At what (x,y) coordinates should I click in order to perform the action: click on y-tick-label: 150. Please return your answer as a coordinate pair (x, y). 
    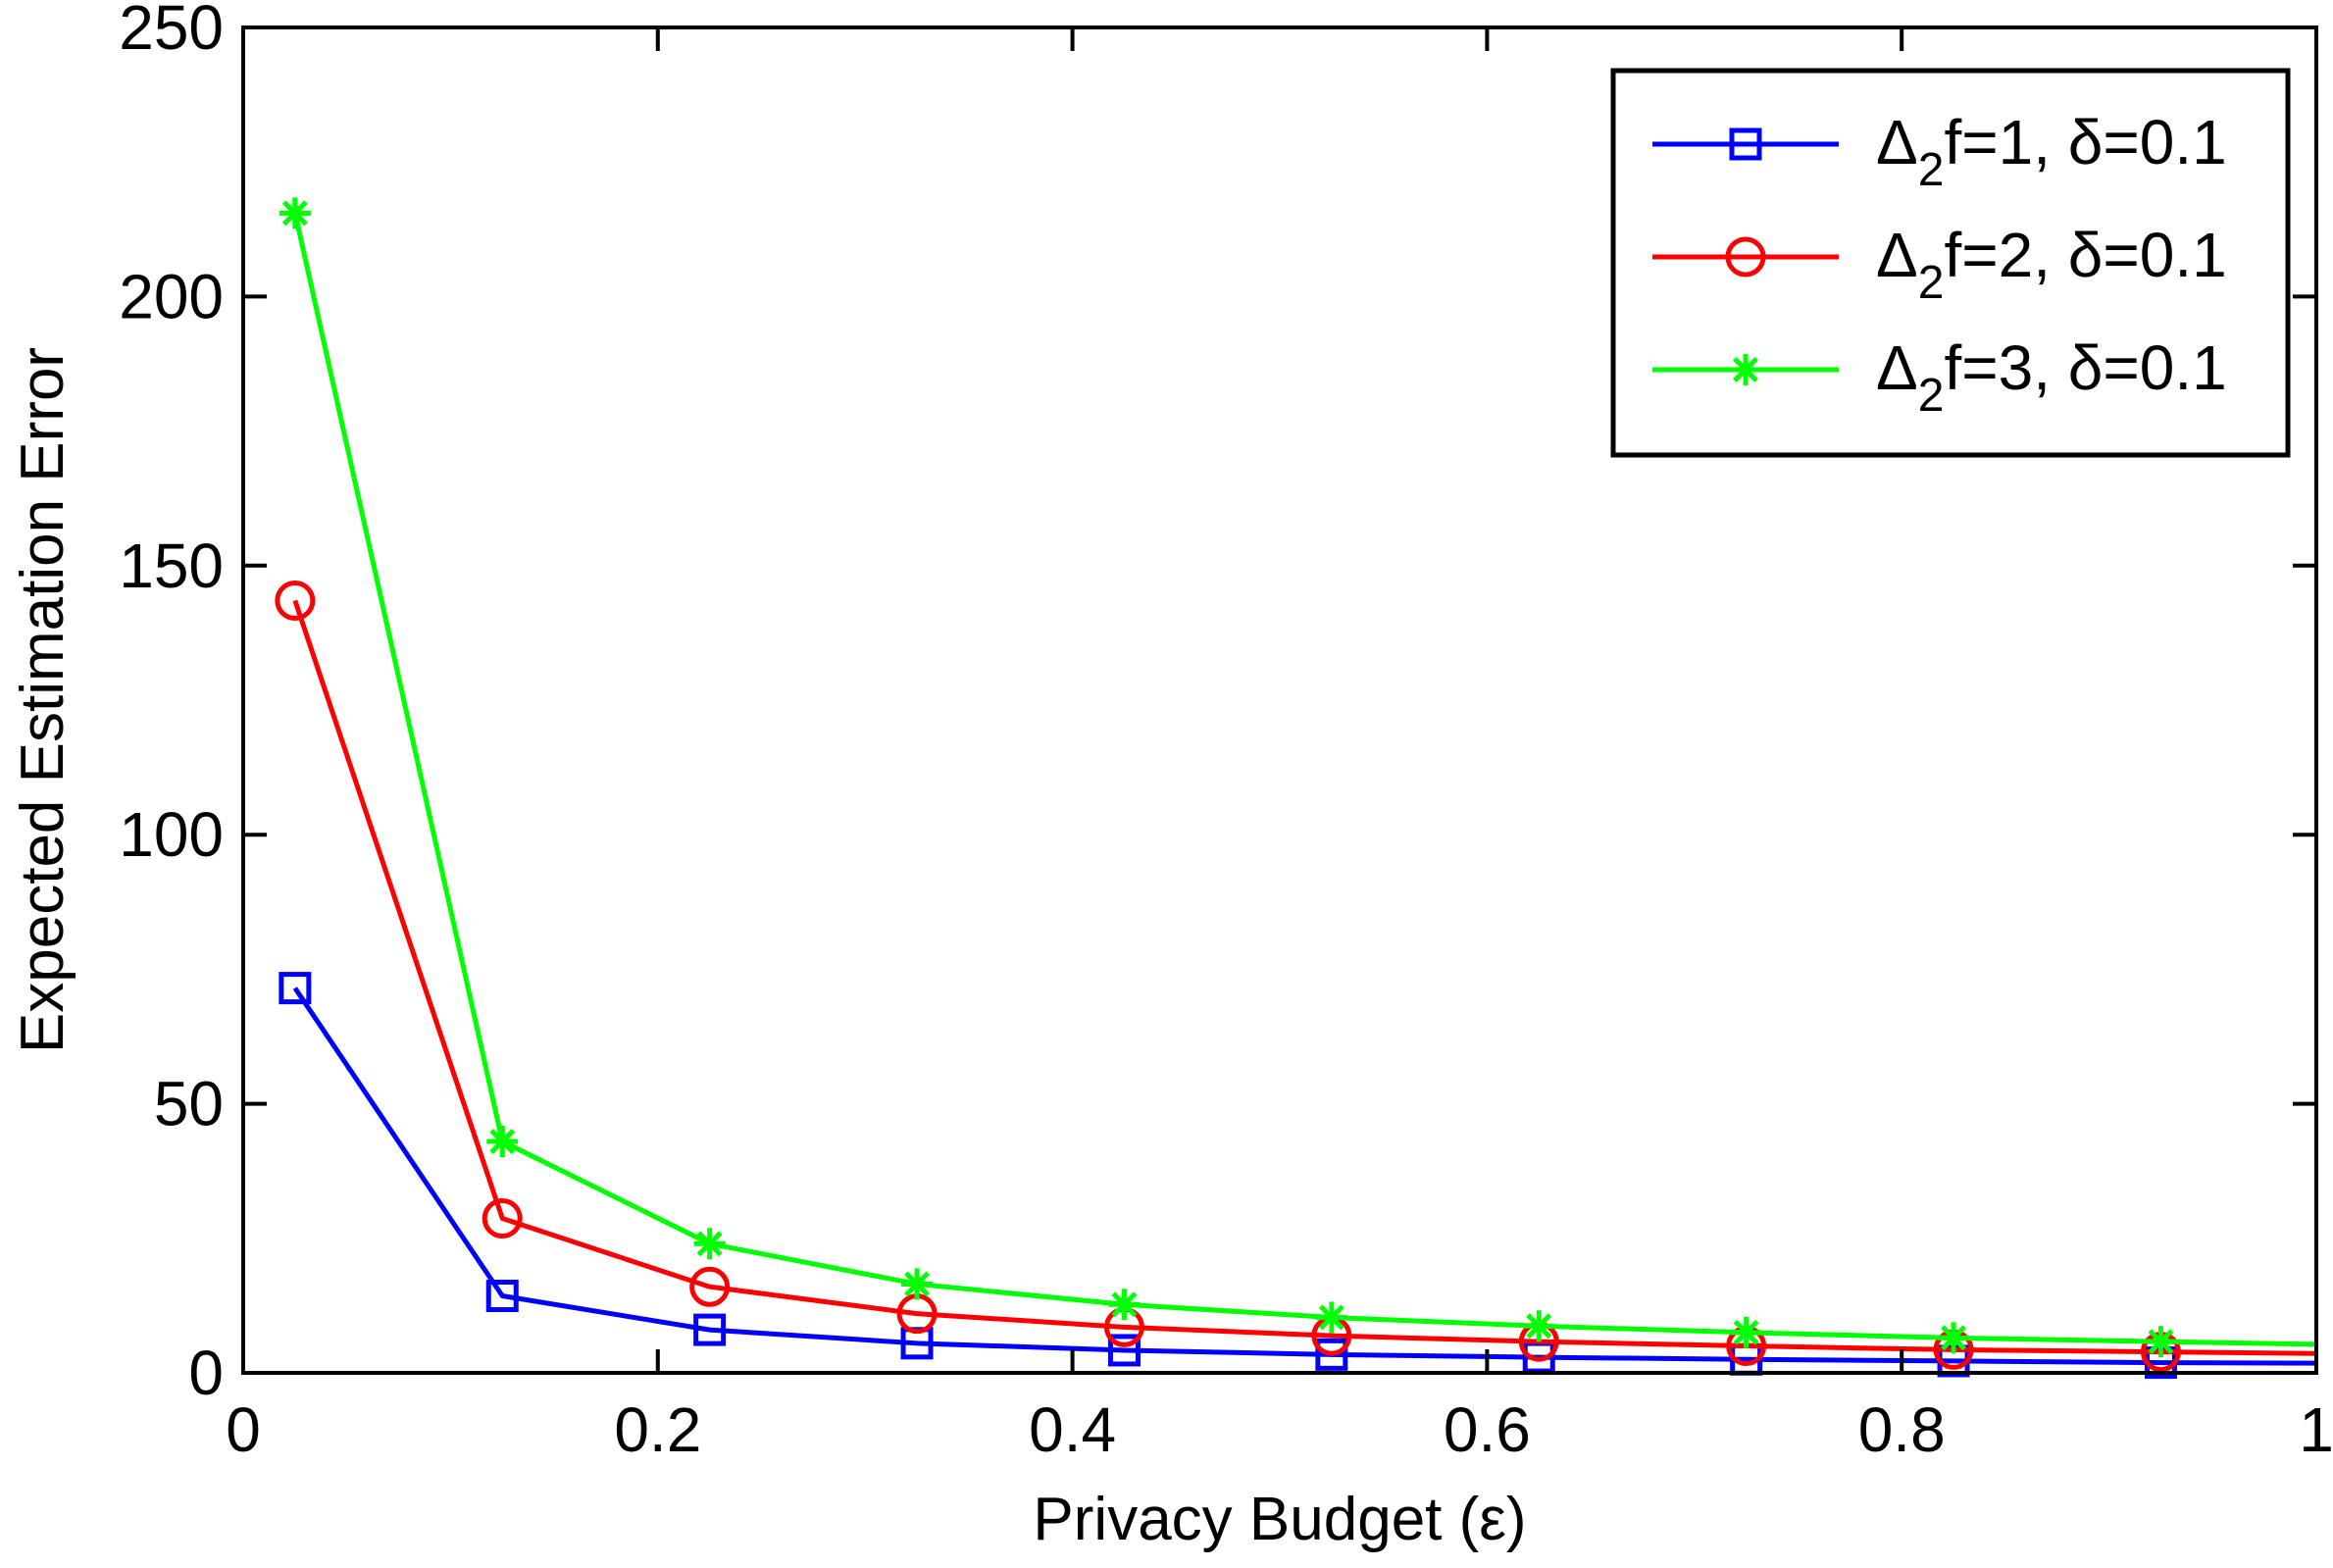
    Looking at the image, I should click on (171, 566).